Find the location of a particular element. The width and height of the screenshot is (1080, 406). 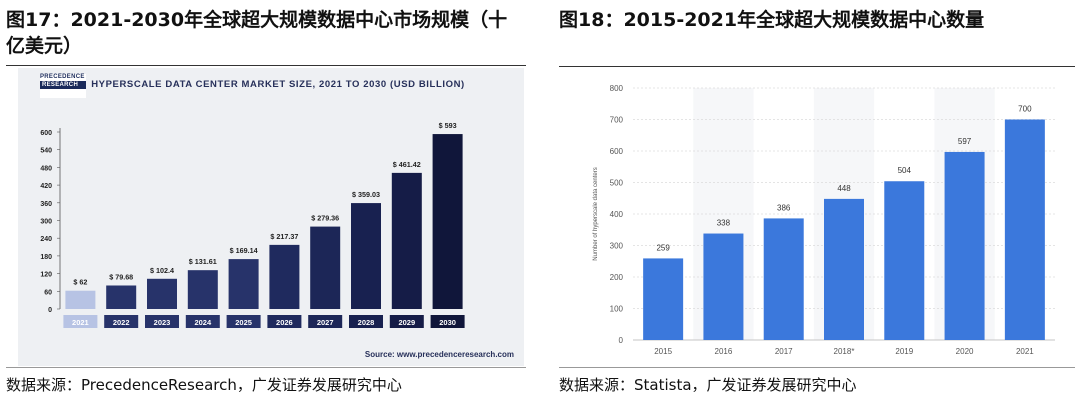

right-bar-value-label: 504 is located at coordinates (905, 170).